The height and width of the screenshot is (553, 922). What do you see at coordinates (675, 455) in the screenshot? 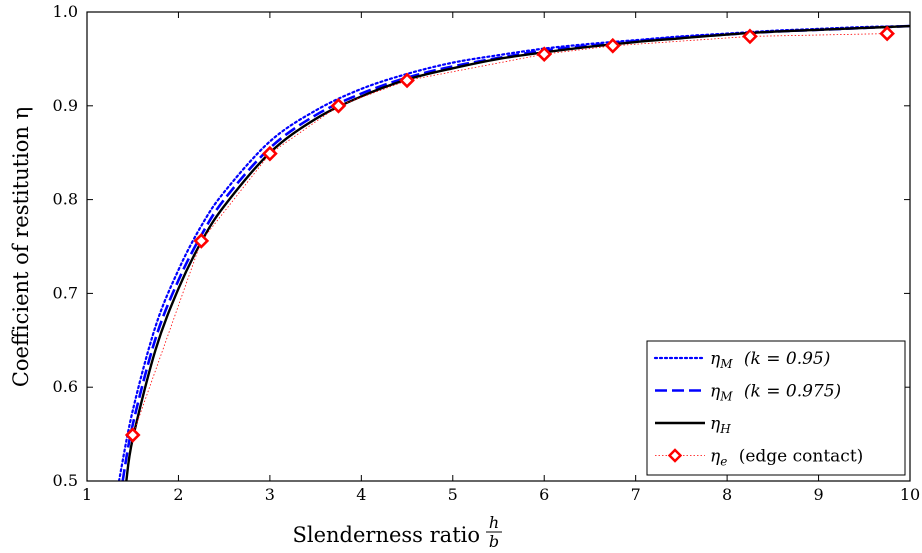
I see `legend-marker` at bounding box center [675, 455].